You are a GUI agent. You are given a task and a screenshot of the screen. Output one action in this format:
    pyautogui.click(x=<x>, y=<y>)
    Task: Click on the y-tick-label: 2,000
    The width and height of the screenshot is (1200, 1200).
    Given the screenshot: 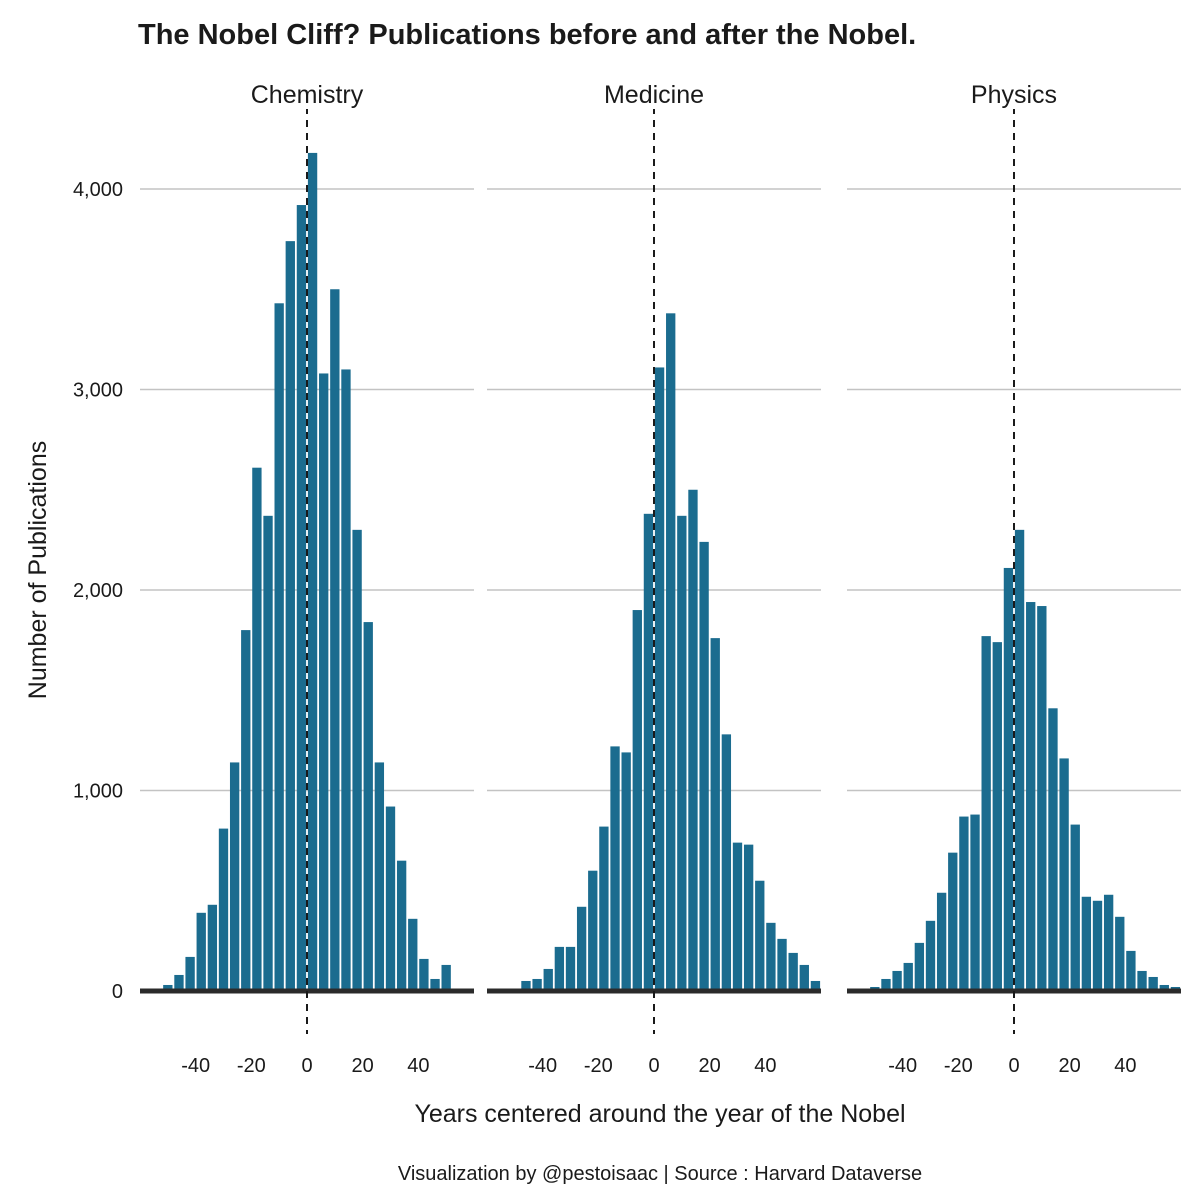 What is the action you would take?
    pyautogui.click(x=98, y=591)
    